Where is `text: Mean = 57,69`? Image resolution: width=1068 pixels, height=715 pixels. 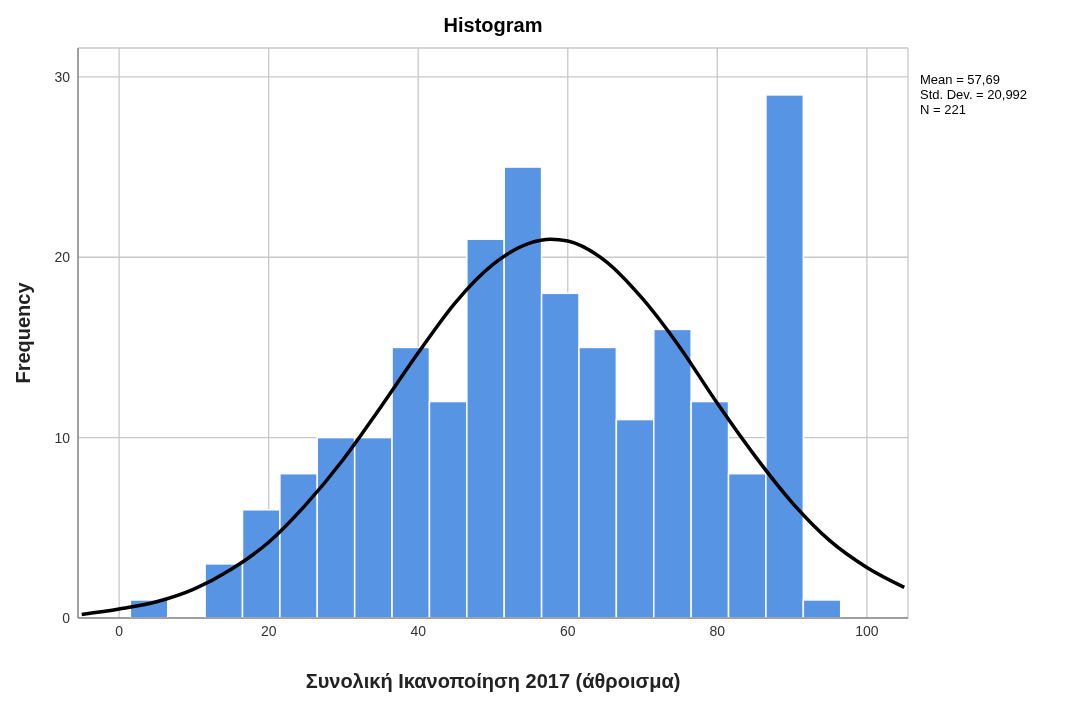
text: Mean = 57,69 is located at coordinates (960, 79).